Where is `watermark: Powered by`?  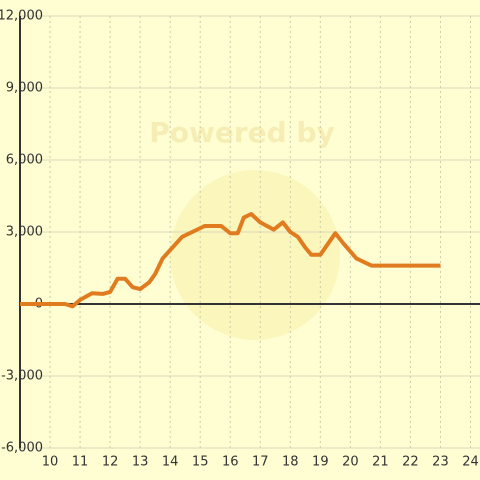
watermark: Powered by is located at coordinates (242, 132).